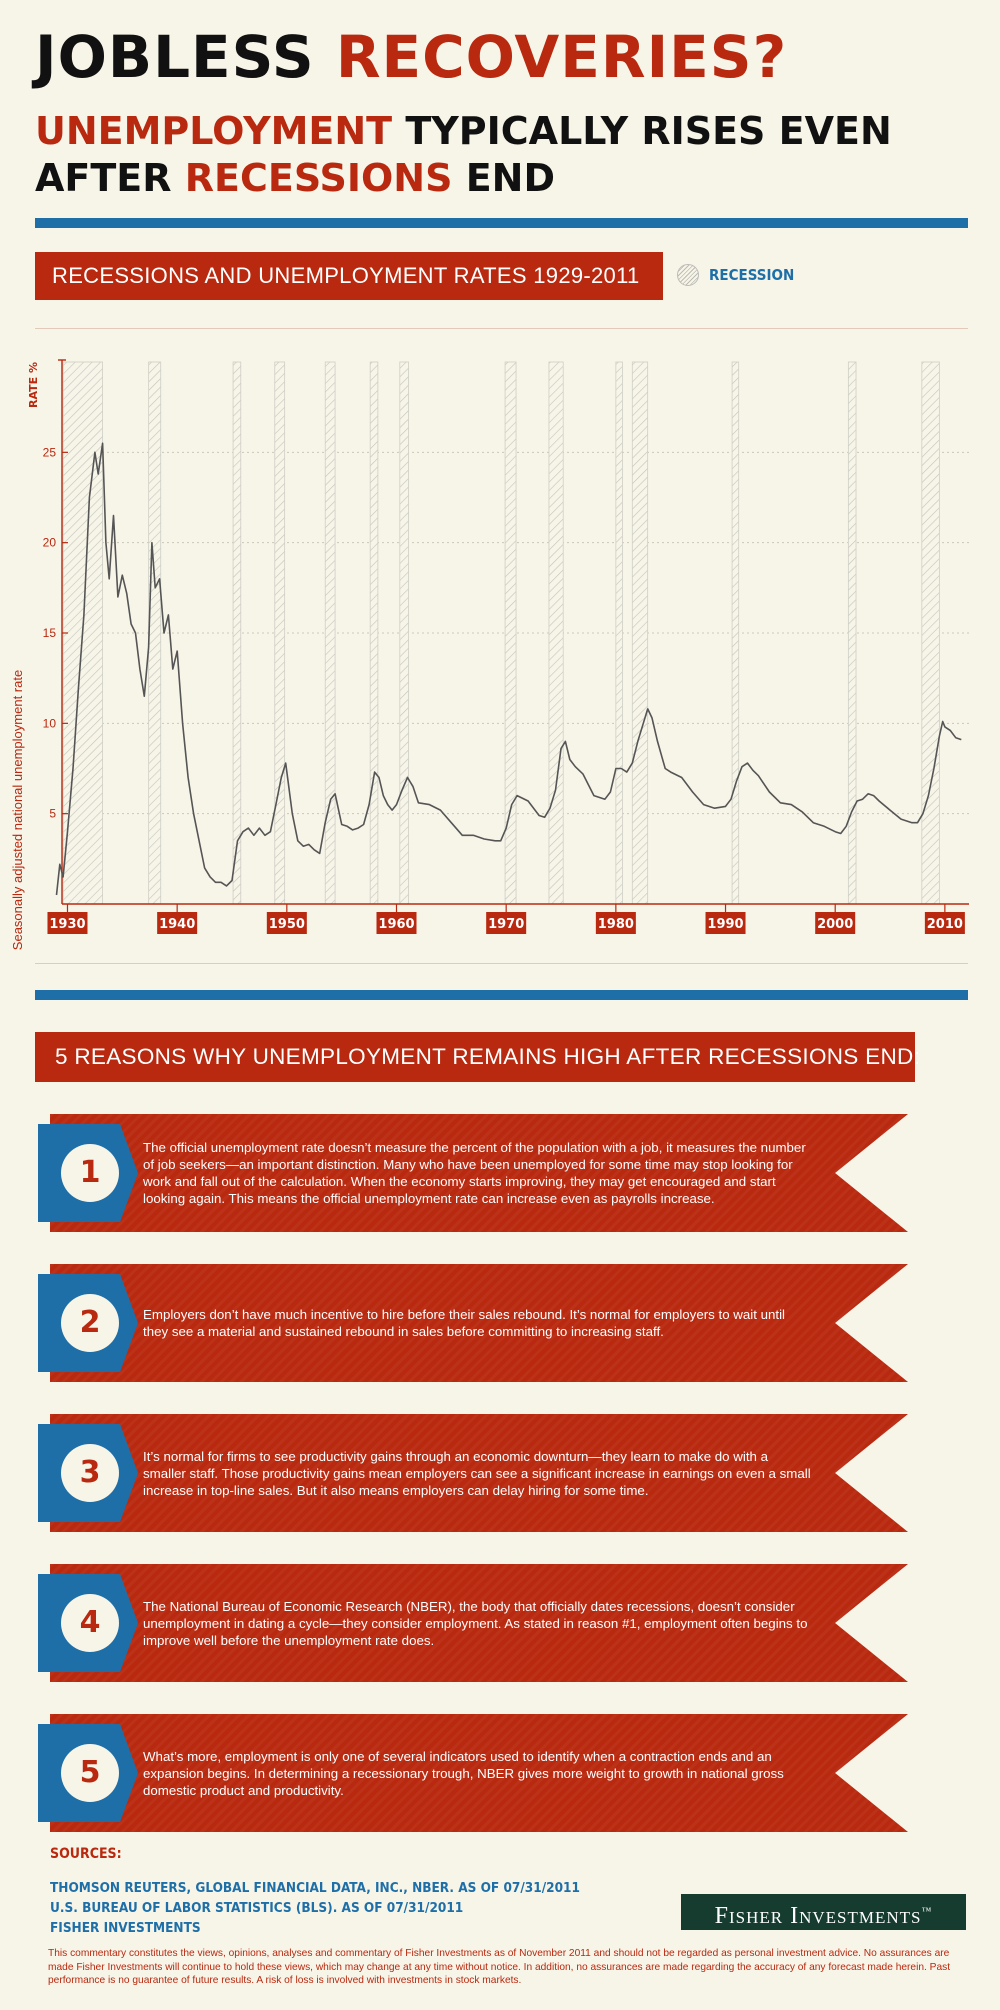 The image size is (1000, 2010). I want to click on x-tick-labels: 1930 1940 1950 1960 1970 1980 1990 2000 2010, so click(506, 919).